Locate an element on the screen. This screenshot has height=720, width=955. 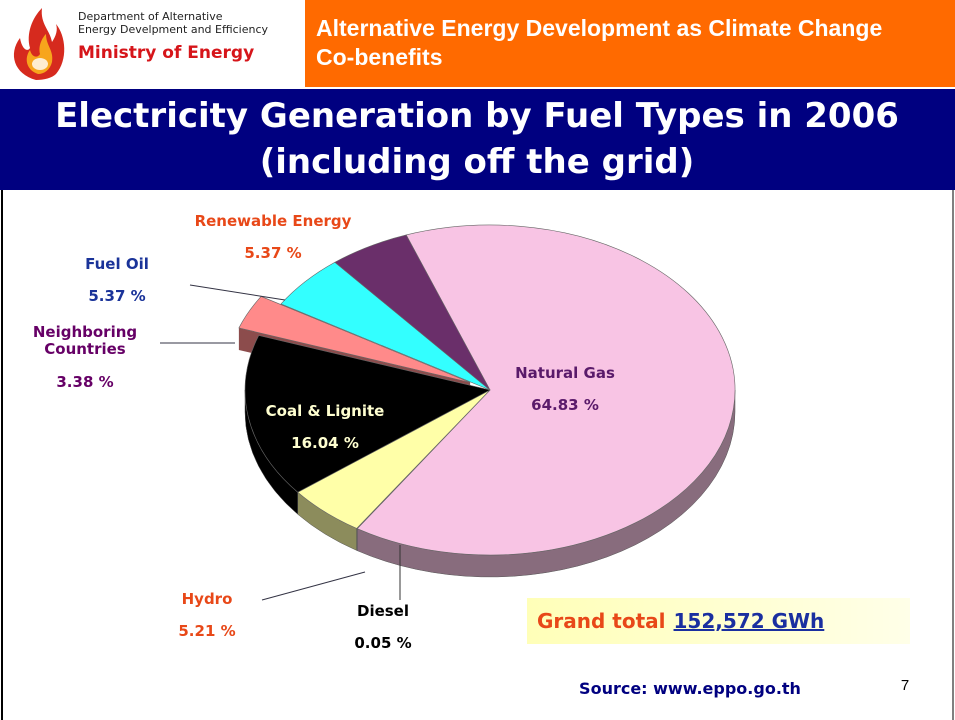
page-number: 7 is located at coordinates (905, 685).